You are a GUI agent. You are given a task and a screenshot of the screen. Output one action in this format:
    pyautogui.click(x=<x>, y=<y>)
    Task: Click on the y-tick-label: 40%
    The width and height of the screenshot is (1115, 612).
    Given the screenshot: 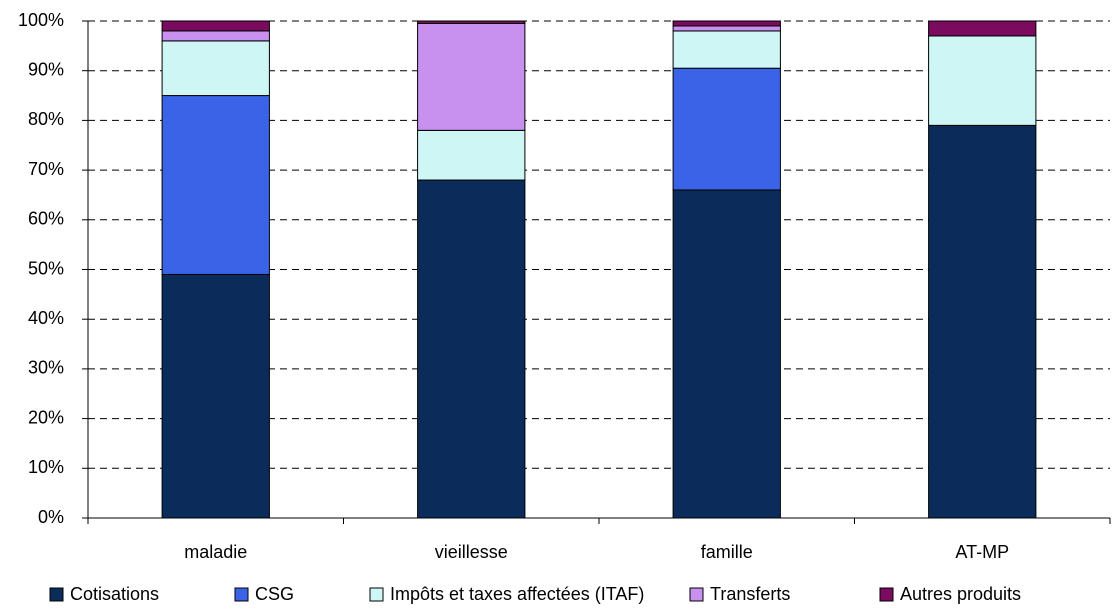 What is the action you would take?
    pyautogui.click(x=46, y=318)
    